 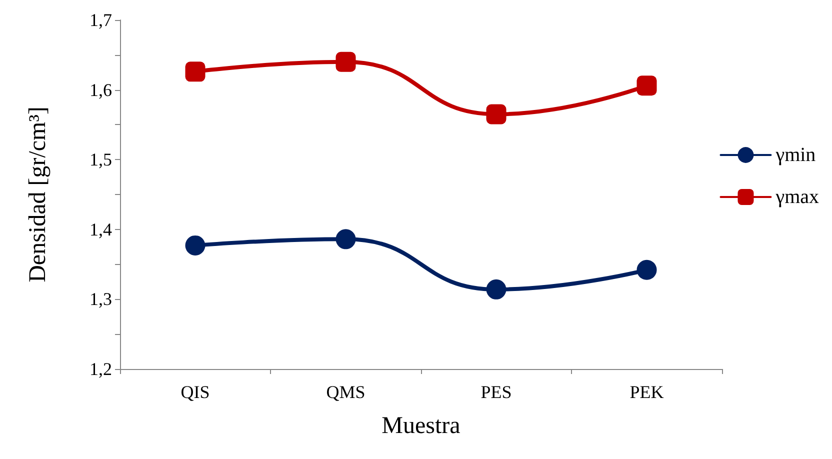 I want to click on legend-label: γmin, so click(x=795, y=155).